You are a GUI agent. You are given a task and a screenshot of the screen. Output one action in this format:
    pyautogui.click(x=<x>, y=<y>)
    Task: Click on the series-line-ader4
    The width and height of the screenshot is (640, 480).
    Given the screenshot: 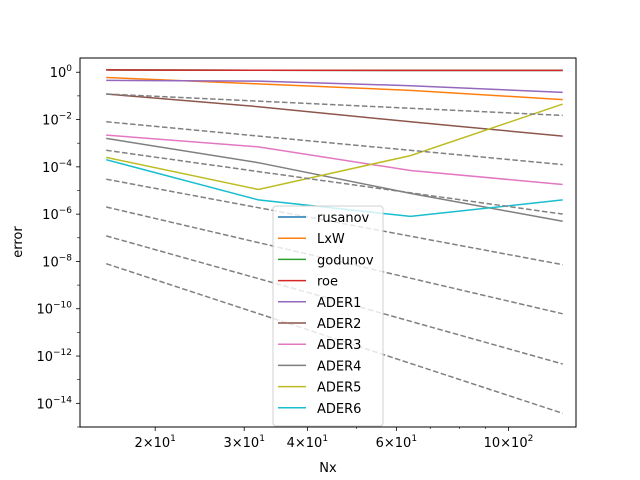 What is the action you would take?
    pyautogui.click(x=334, y=180)
    